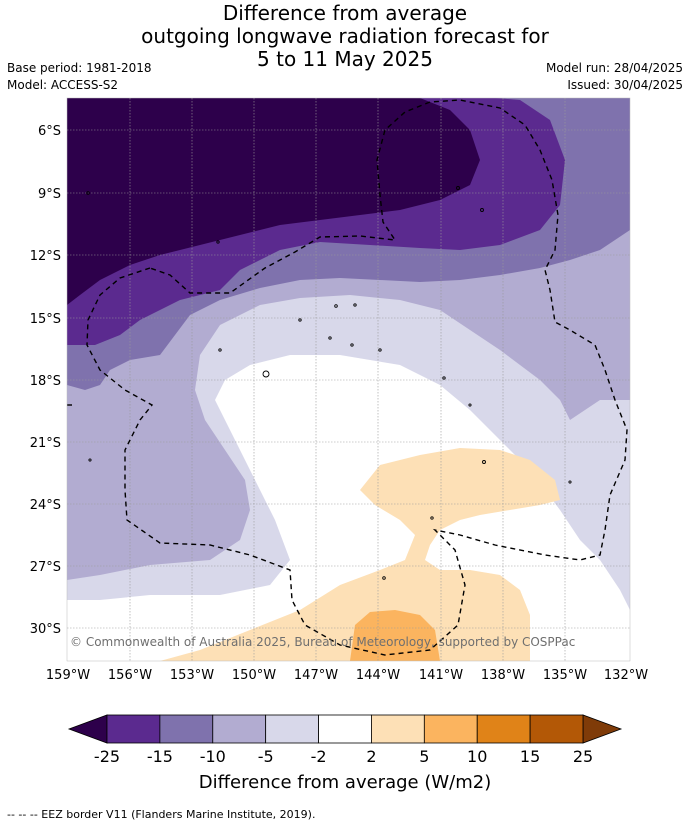  Describe the element at coordinates (68, 675) in the screenshot. I see `lon-label: 159°W` at that location.